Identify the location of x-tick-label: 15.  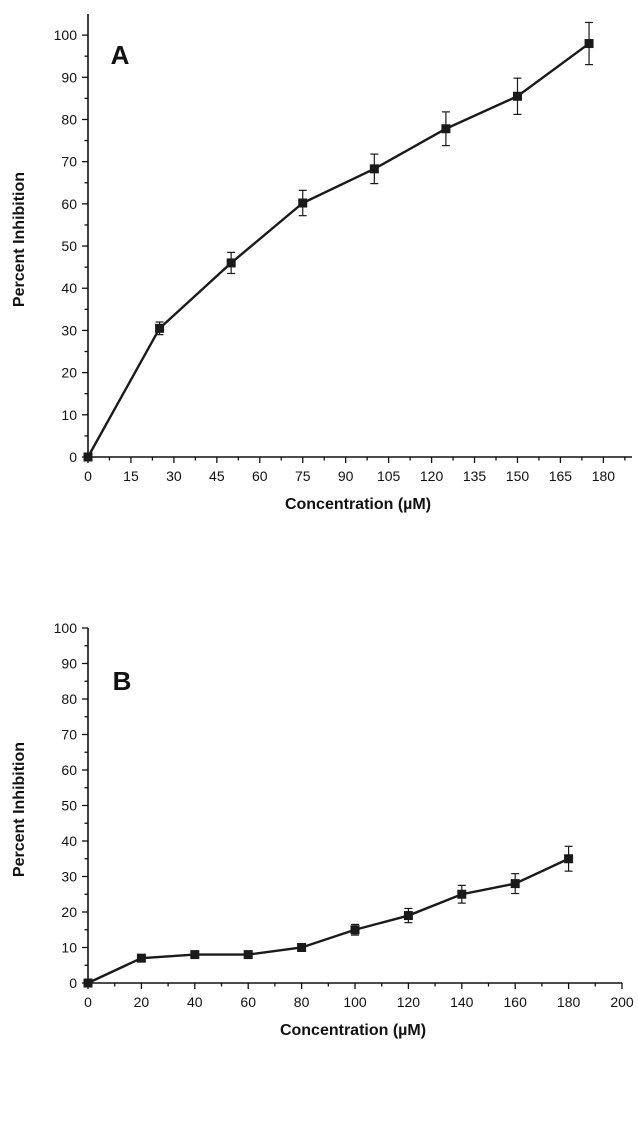
(131, 476).